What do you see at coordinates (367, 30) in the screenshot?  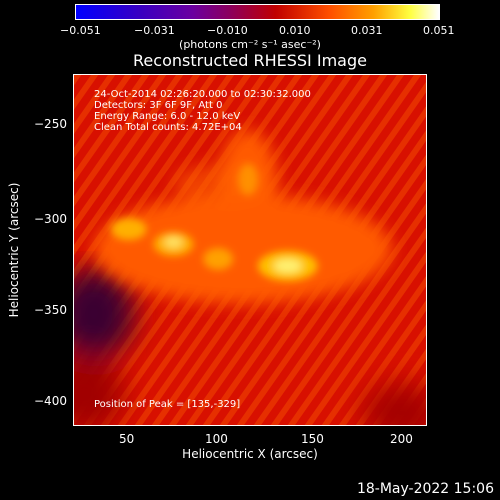 I see `colorbar-tick: 0.031` at bounding box center [367, 30].